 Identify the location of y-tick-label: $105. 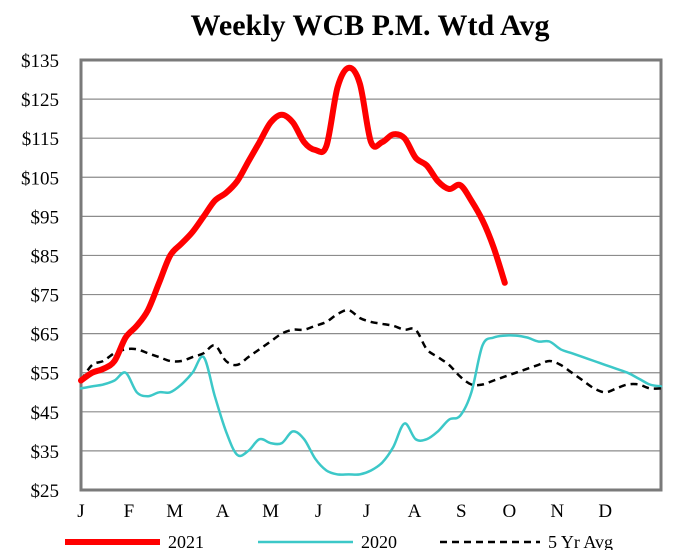
(40, 178).